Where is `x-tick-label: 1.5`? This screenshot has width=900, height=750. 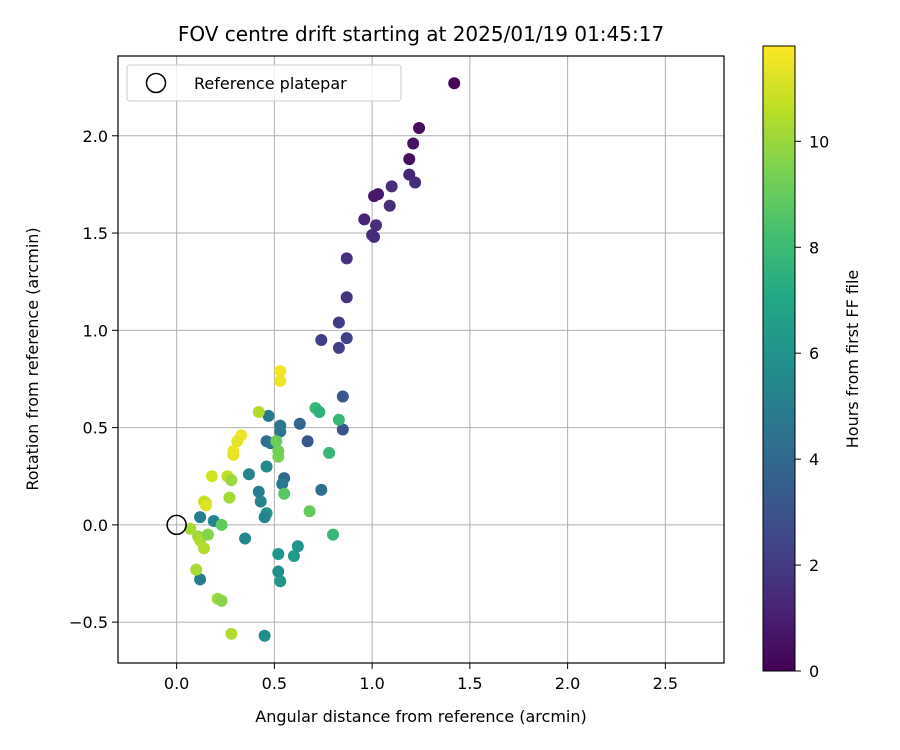 x-tick-label: 1.5 is located at coordinates (469, 683).